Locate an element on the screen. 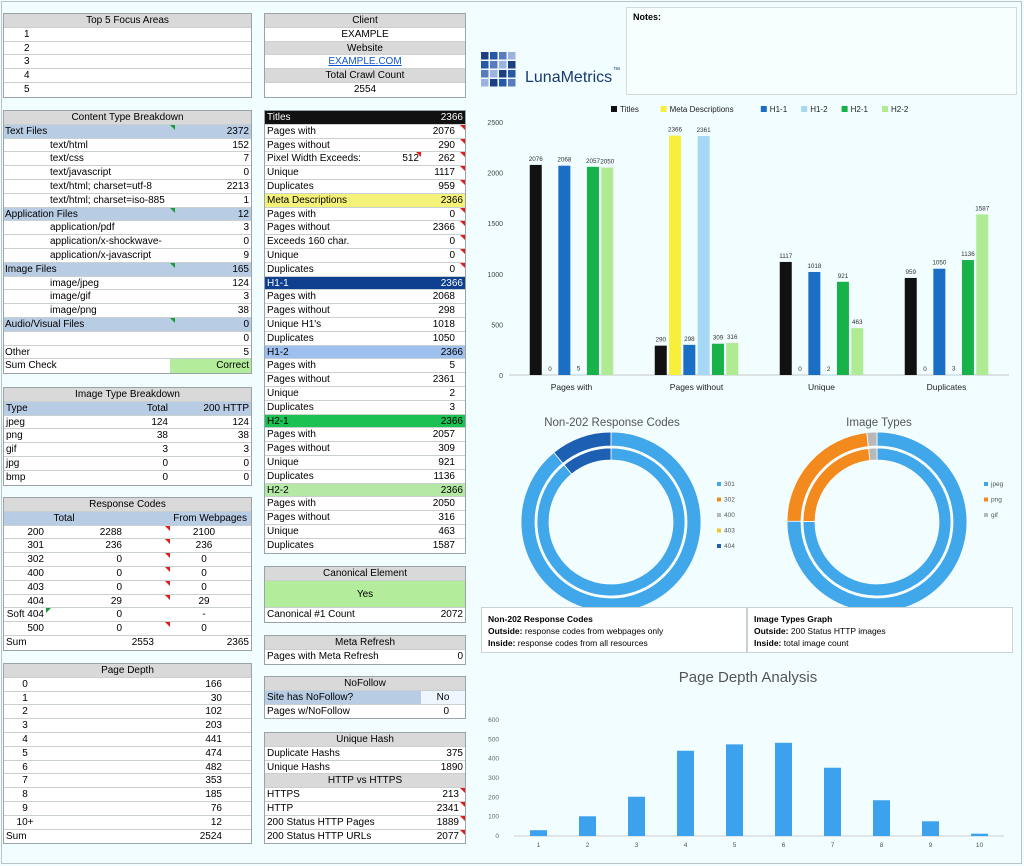  website-link: EXAMPLE.COM is located at coordinates (365, 62).